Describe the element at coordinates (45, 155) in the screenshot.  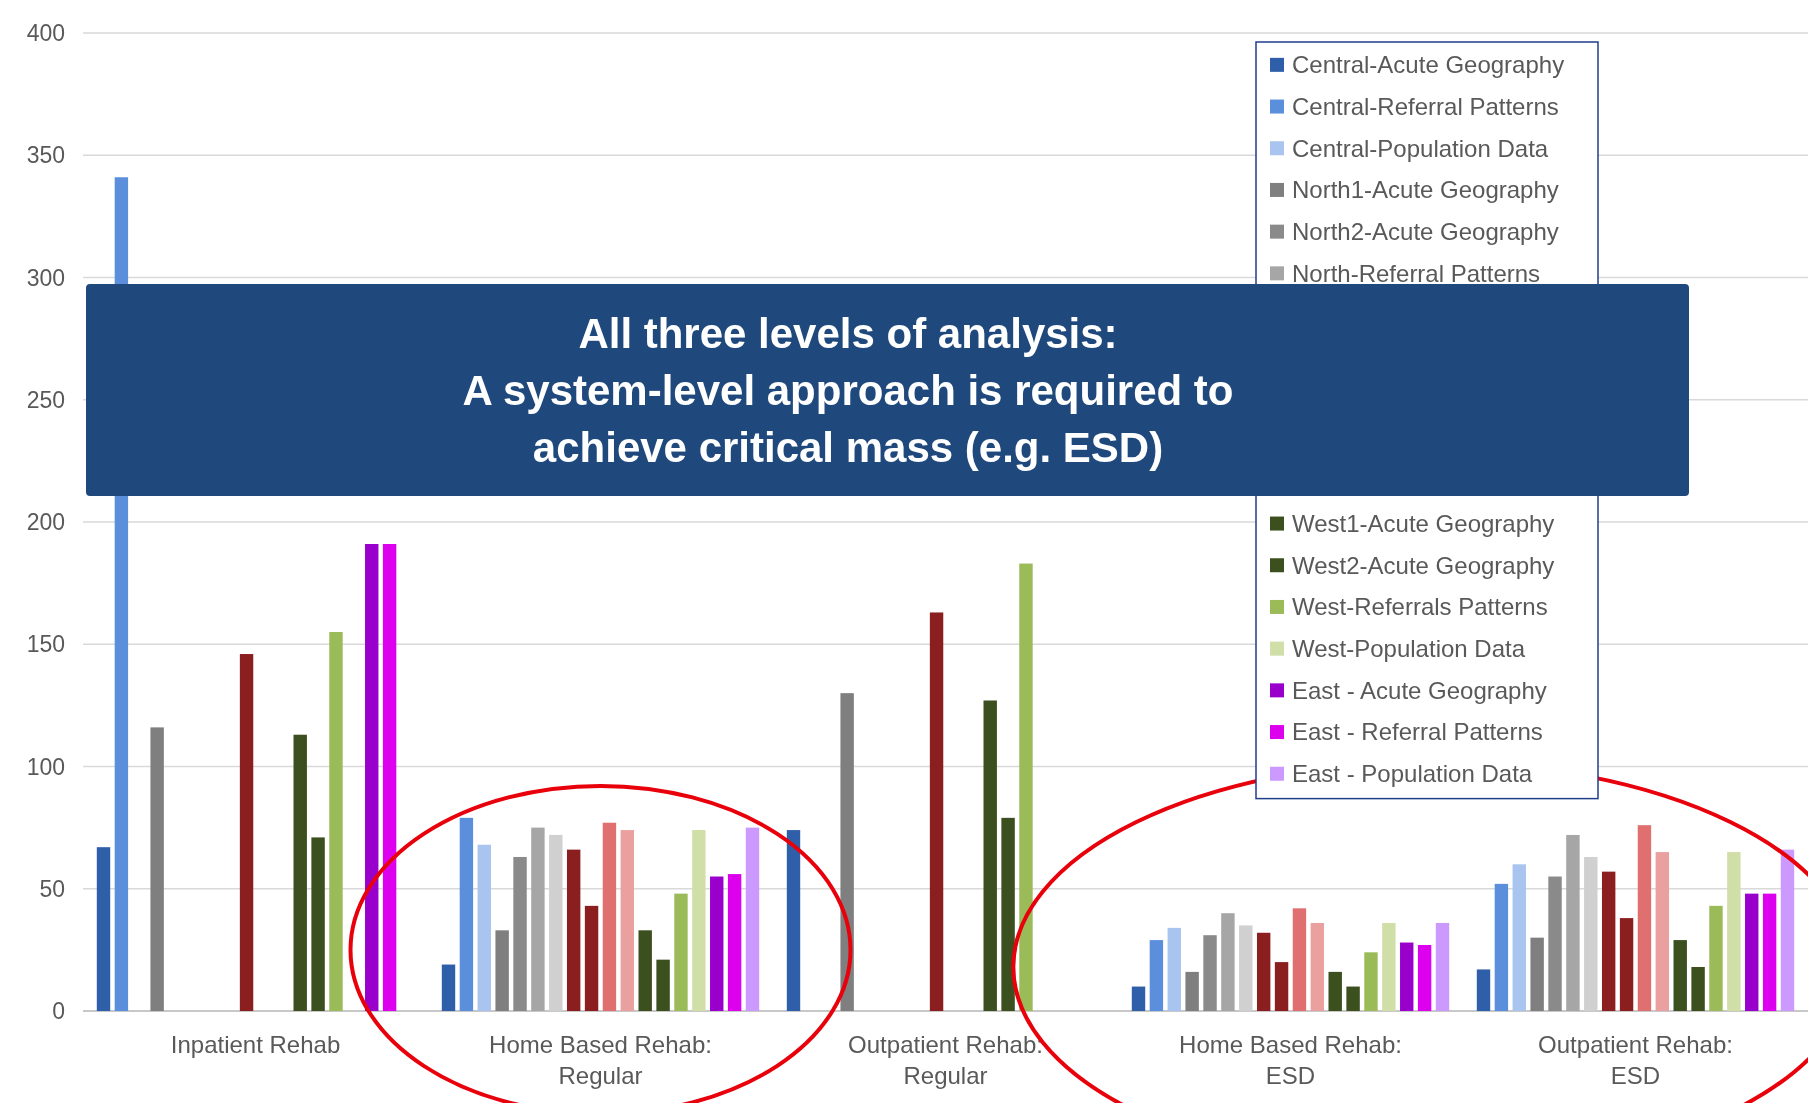
I see `y-tick-label: 350` at that location.